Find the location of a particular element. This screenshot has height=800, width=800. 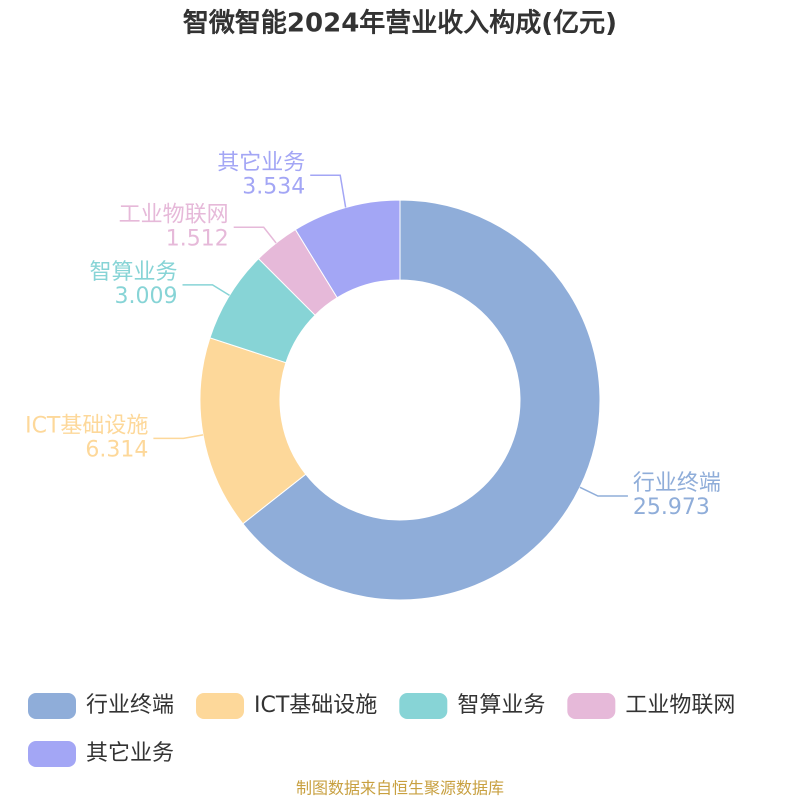

pie-slice is located at coordinates (347, 249).